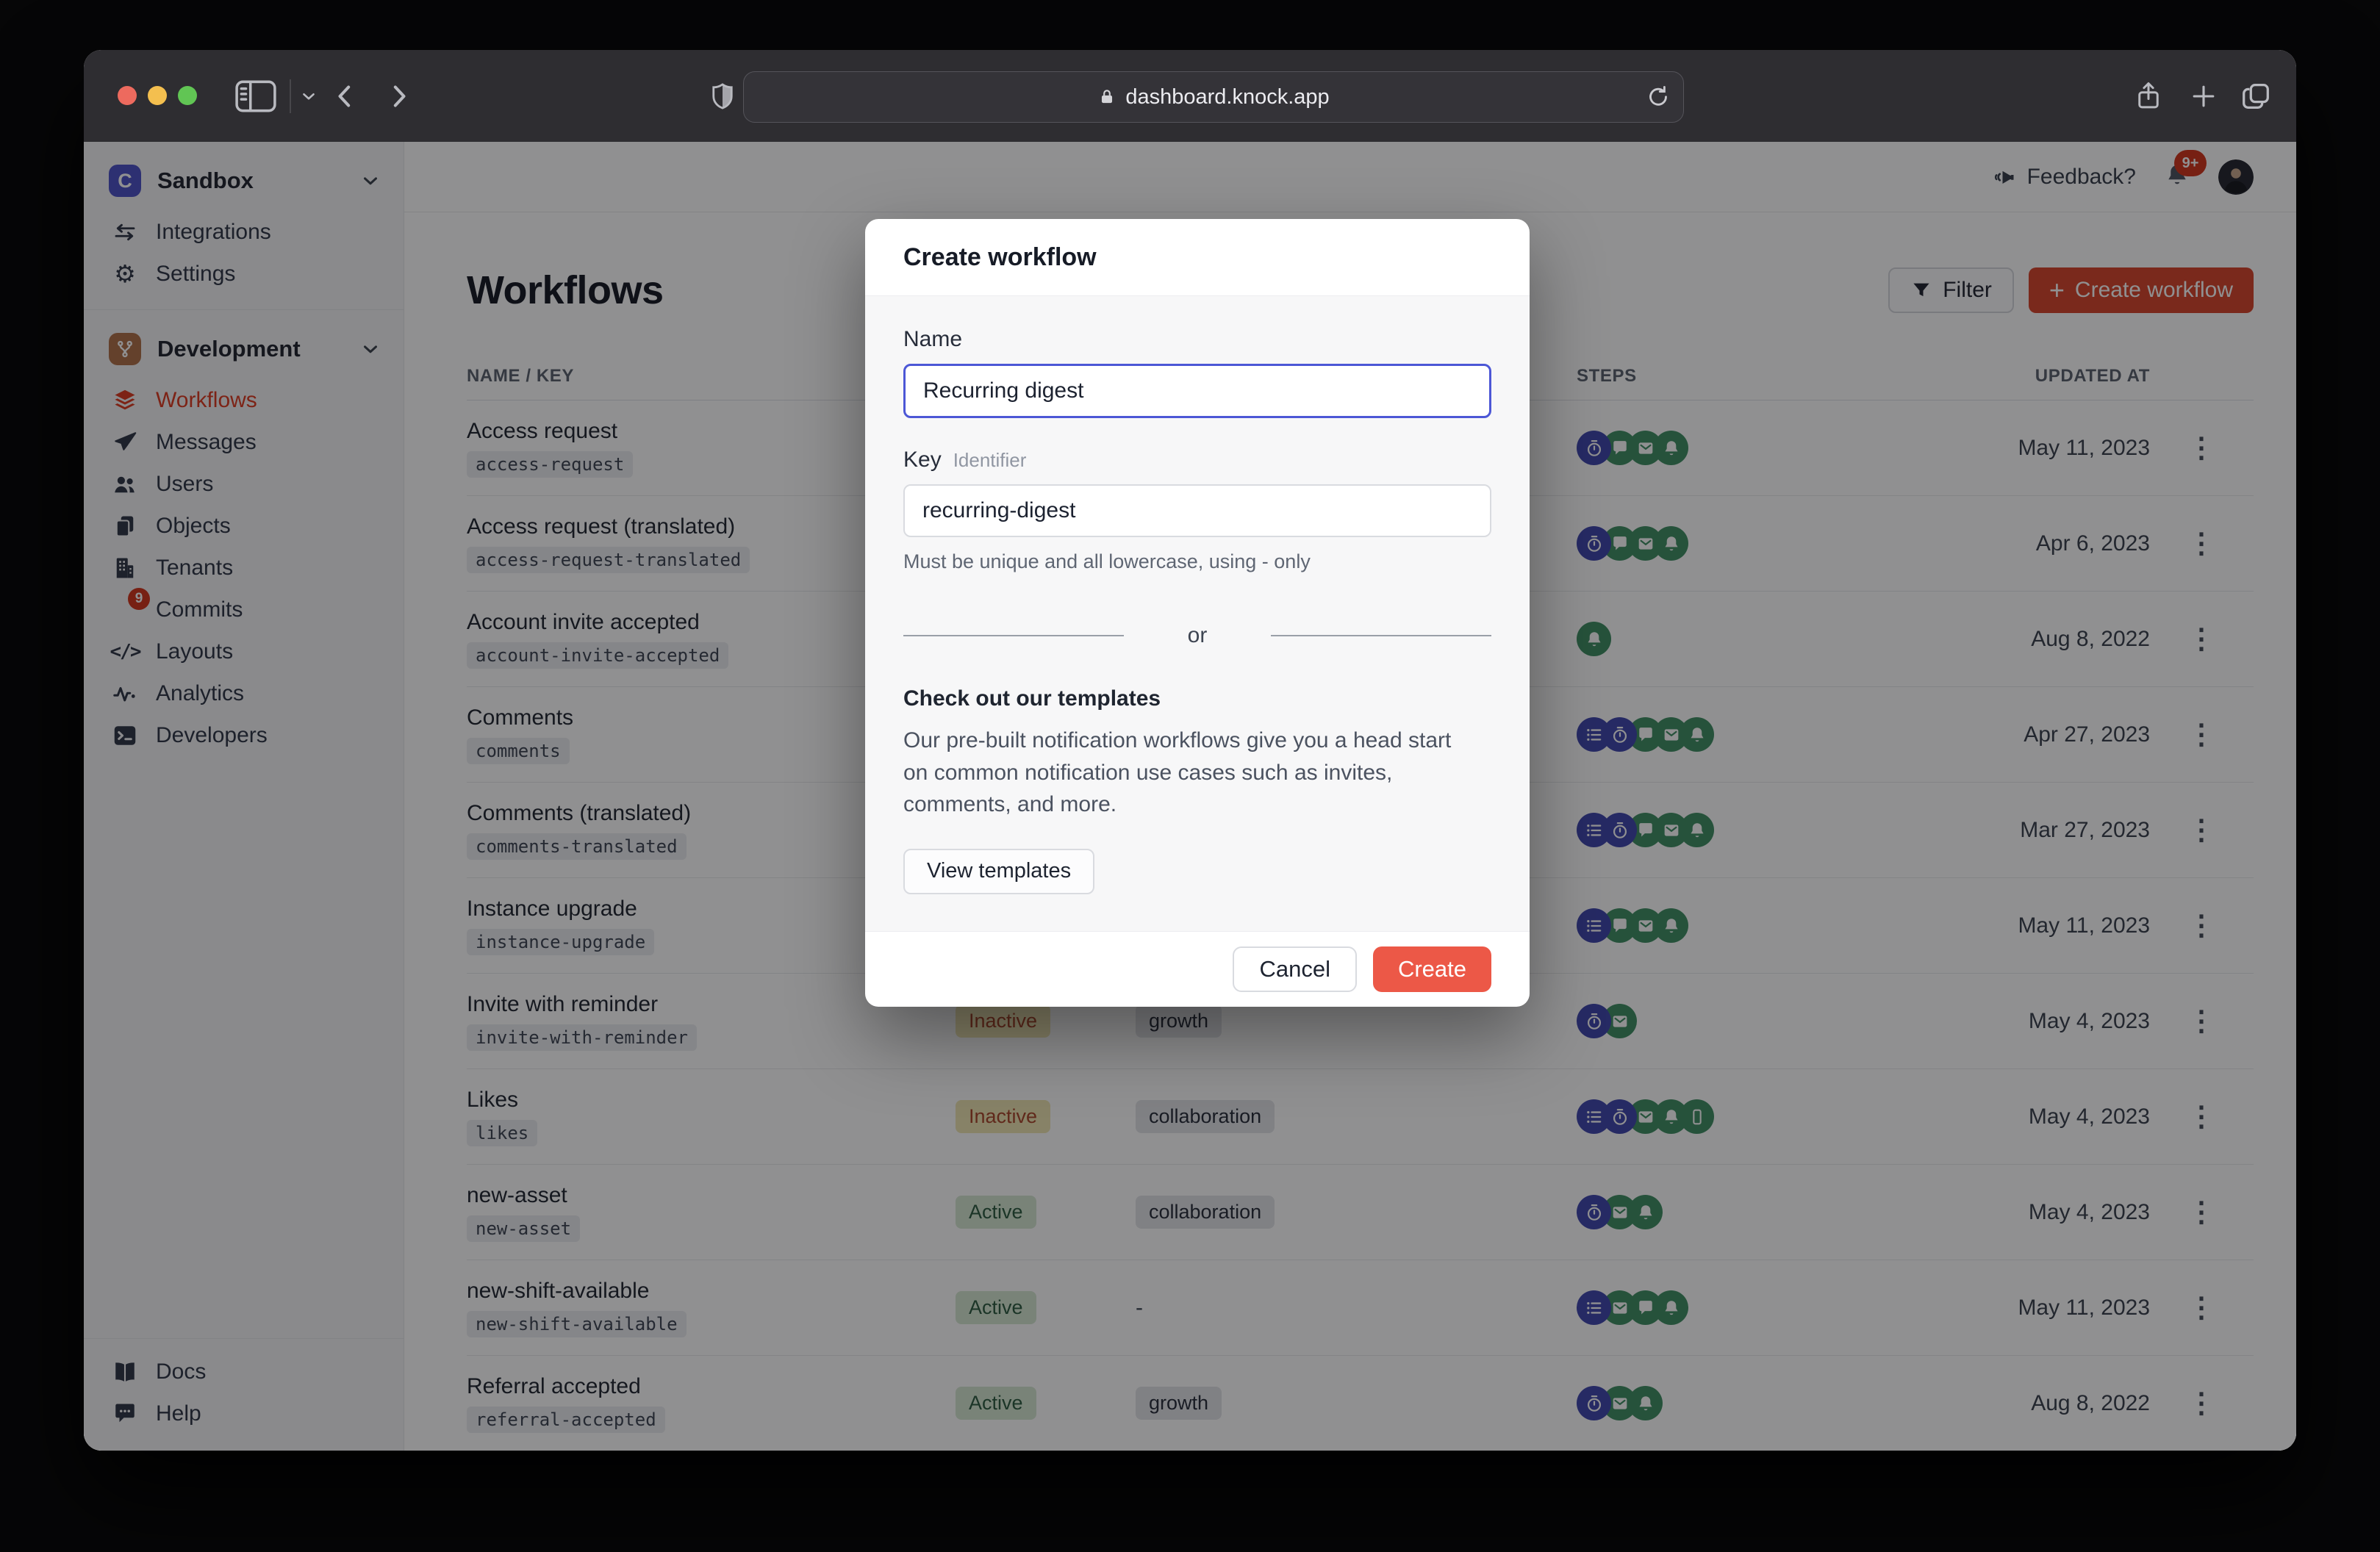 This screenshot has height=1552, width=2380. What do you see at coordinates (566, 1420) in the screenshot?
I see `workflow-key: referral-accepted` at bounding box center [566, 1420].